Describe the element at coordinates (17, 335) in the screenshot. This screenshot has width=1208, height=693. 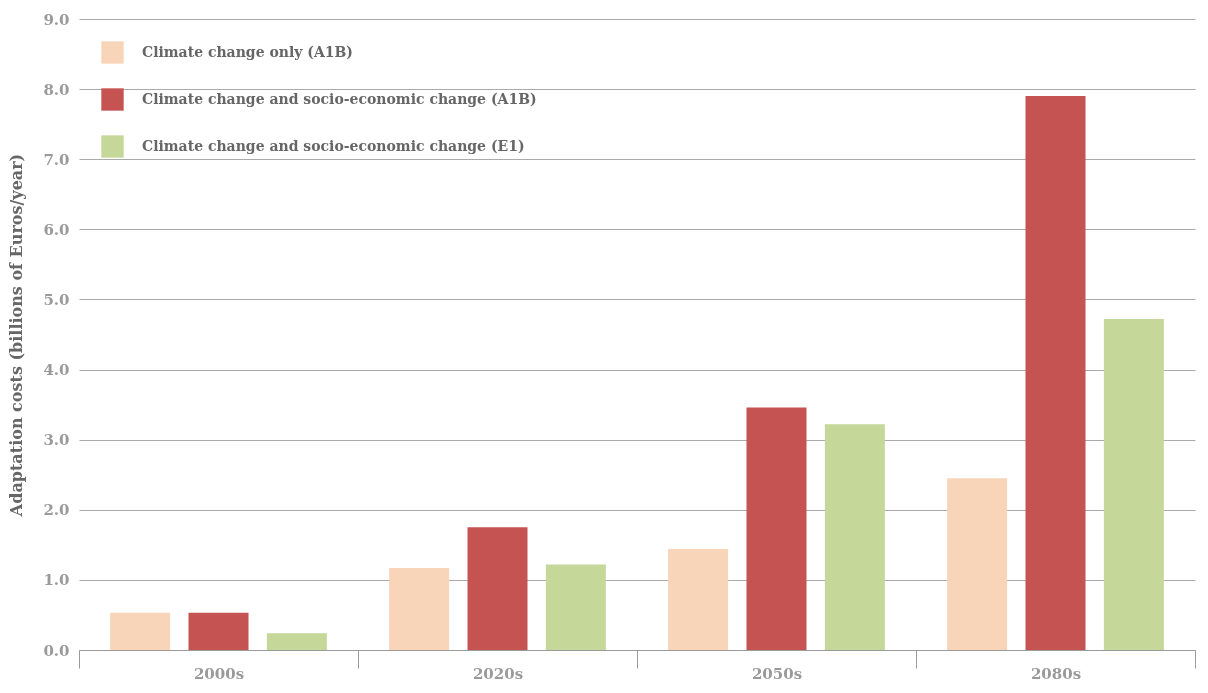
I see `y-axis-title: Adaptation costs (billions of Euros/year)` at that location.